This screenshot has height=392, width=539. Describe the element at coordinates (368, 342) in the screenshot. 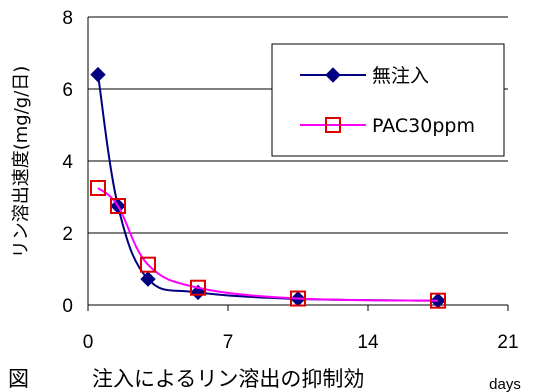

I see `x-tick-label-14: 14` at that location.